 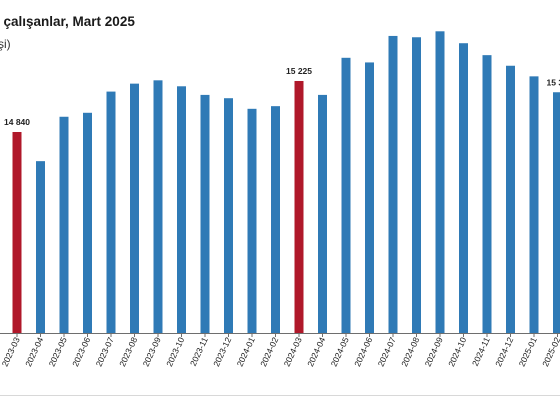 What do you see at coordinates (105, 351) in the screenshot?
I see `x-tick-label-2023-07: 2023-07` at bounding box center [105, 351].